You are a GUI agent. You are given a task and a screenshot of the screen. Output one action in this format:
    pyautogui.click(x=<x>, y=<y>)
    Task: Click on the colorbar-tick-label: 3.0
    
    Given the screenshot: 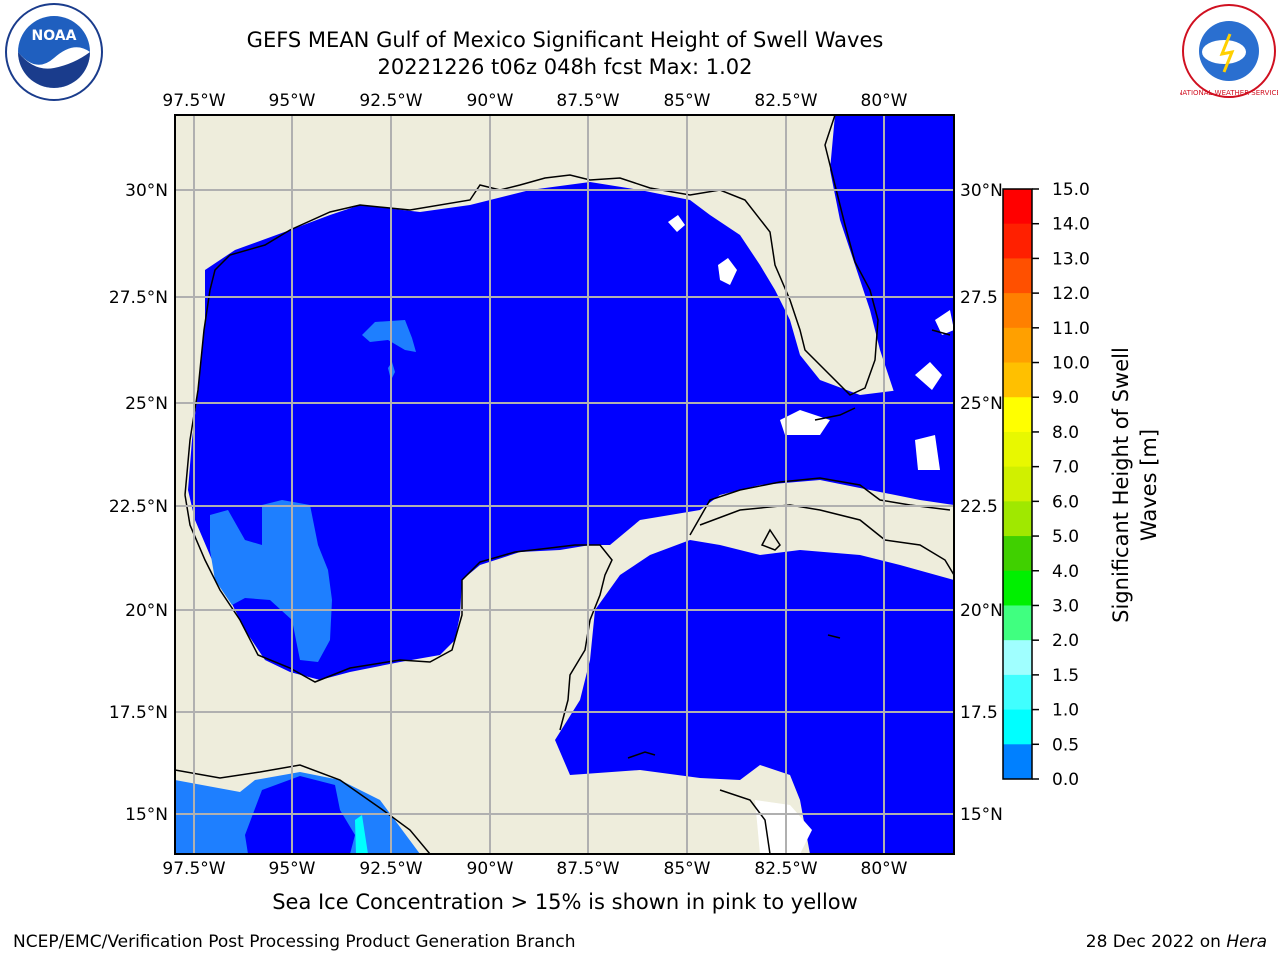 What is the action you would take?
    pyautogui.click(x=1065, y=606)
    